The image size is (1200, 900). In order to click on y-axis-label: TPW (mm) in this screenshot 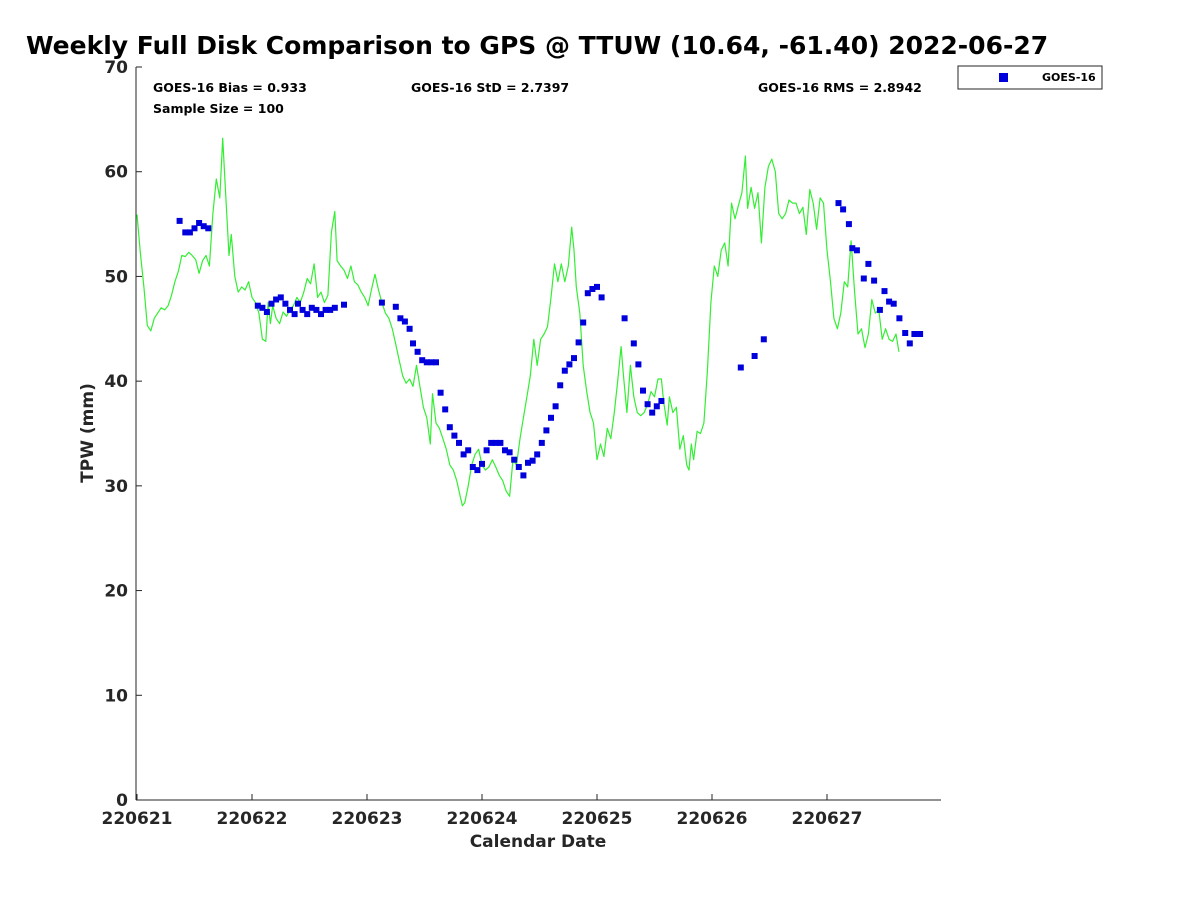, I will do `click(88, 433)`.